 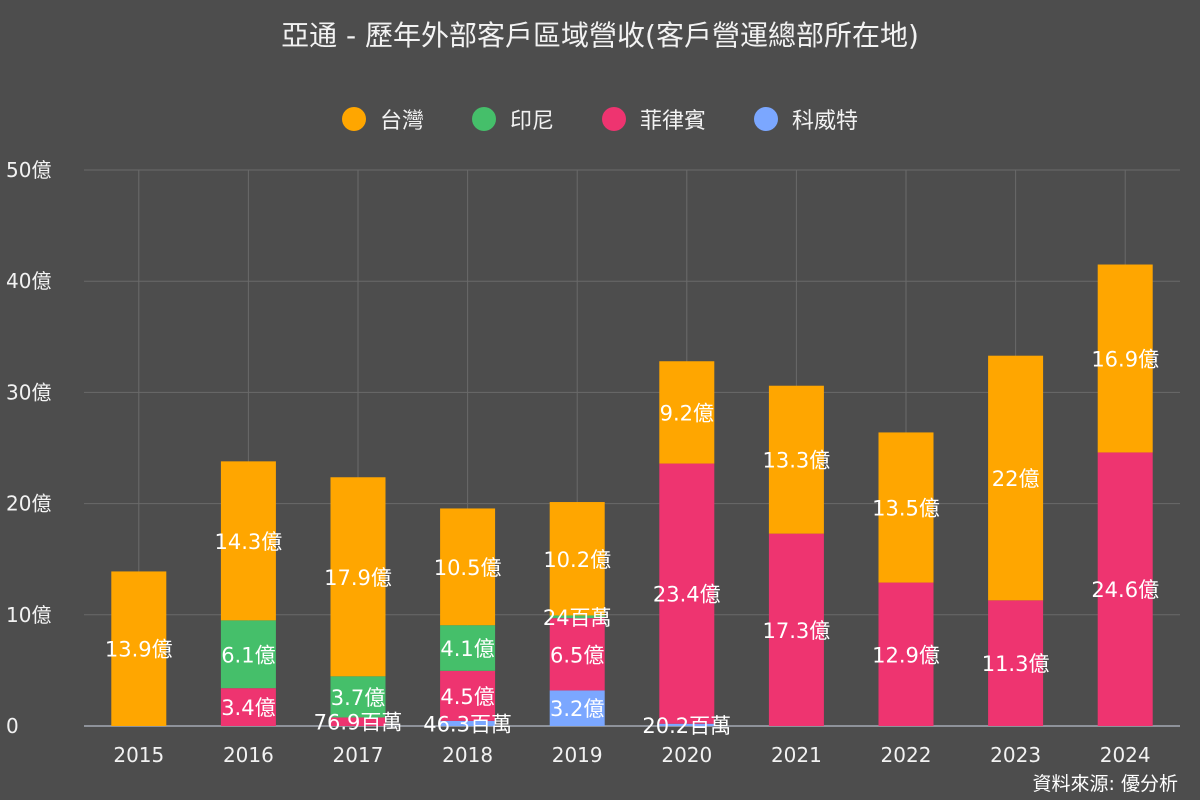 I want to click on data-label-菲律賓-2019: 6.5億, so click(x=577, y=655).